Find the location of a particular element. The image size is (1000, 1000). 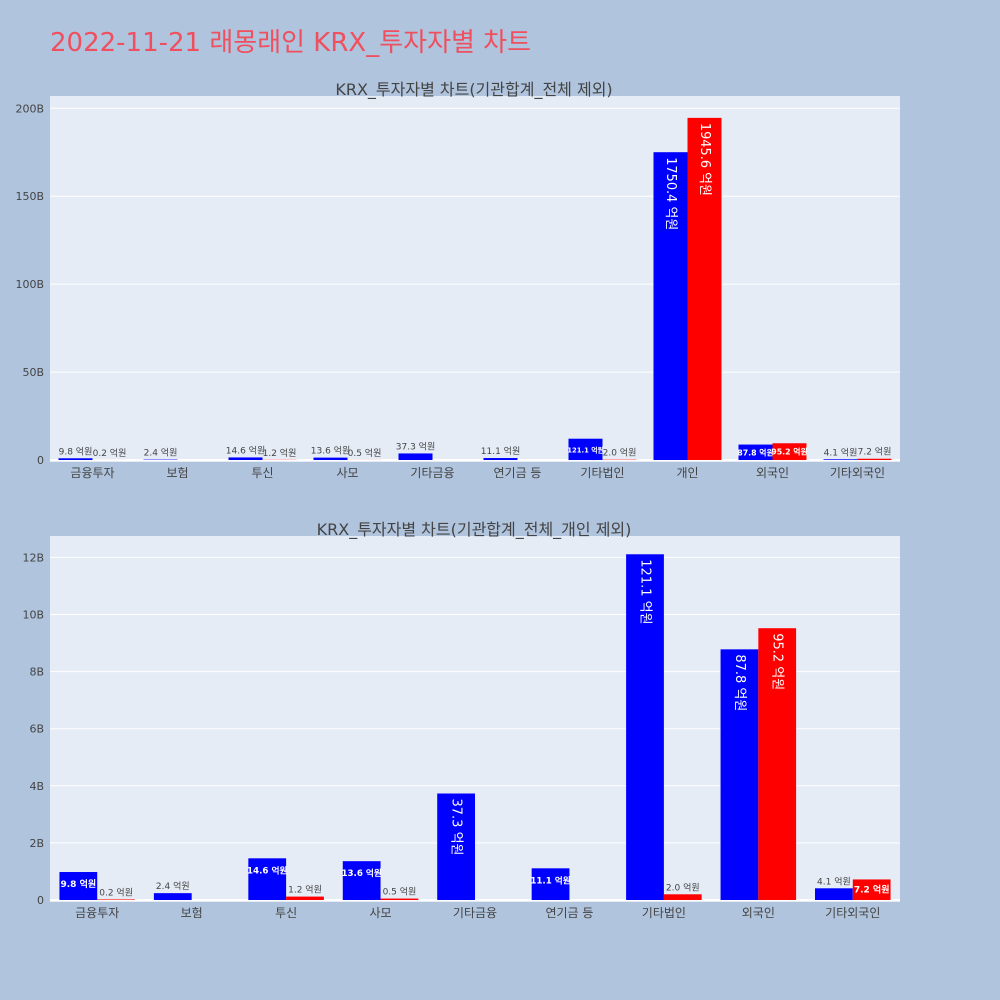

y-tick-label: 50B is located at coordinates (33, 372).